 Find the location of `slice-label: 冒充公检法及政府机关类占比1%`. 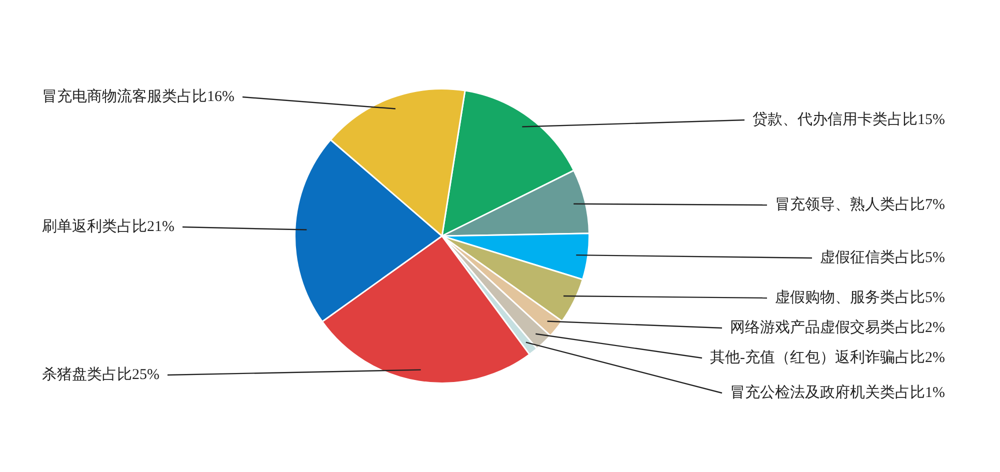

slice-label: 冒充公检法及政府机关类占比1% is located at coordinates (838, 392).